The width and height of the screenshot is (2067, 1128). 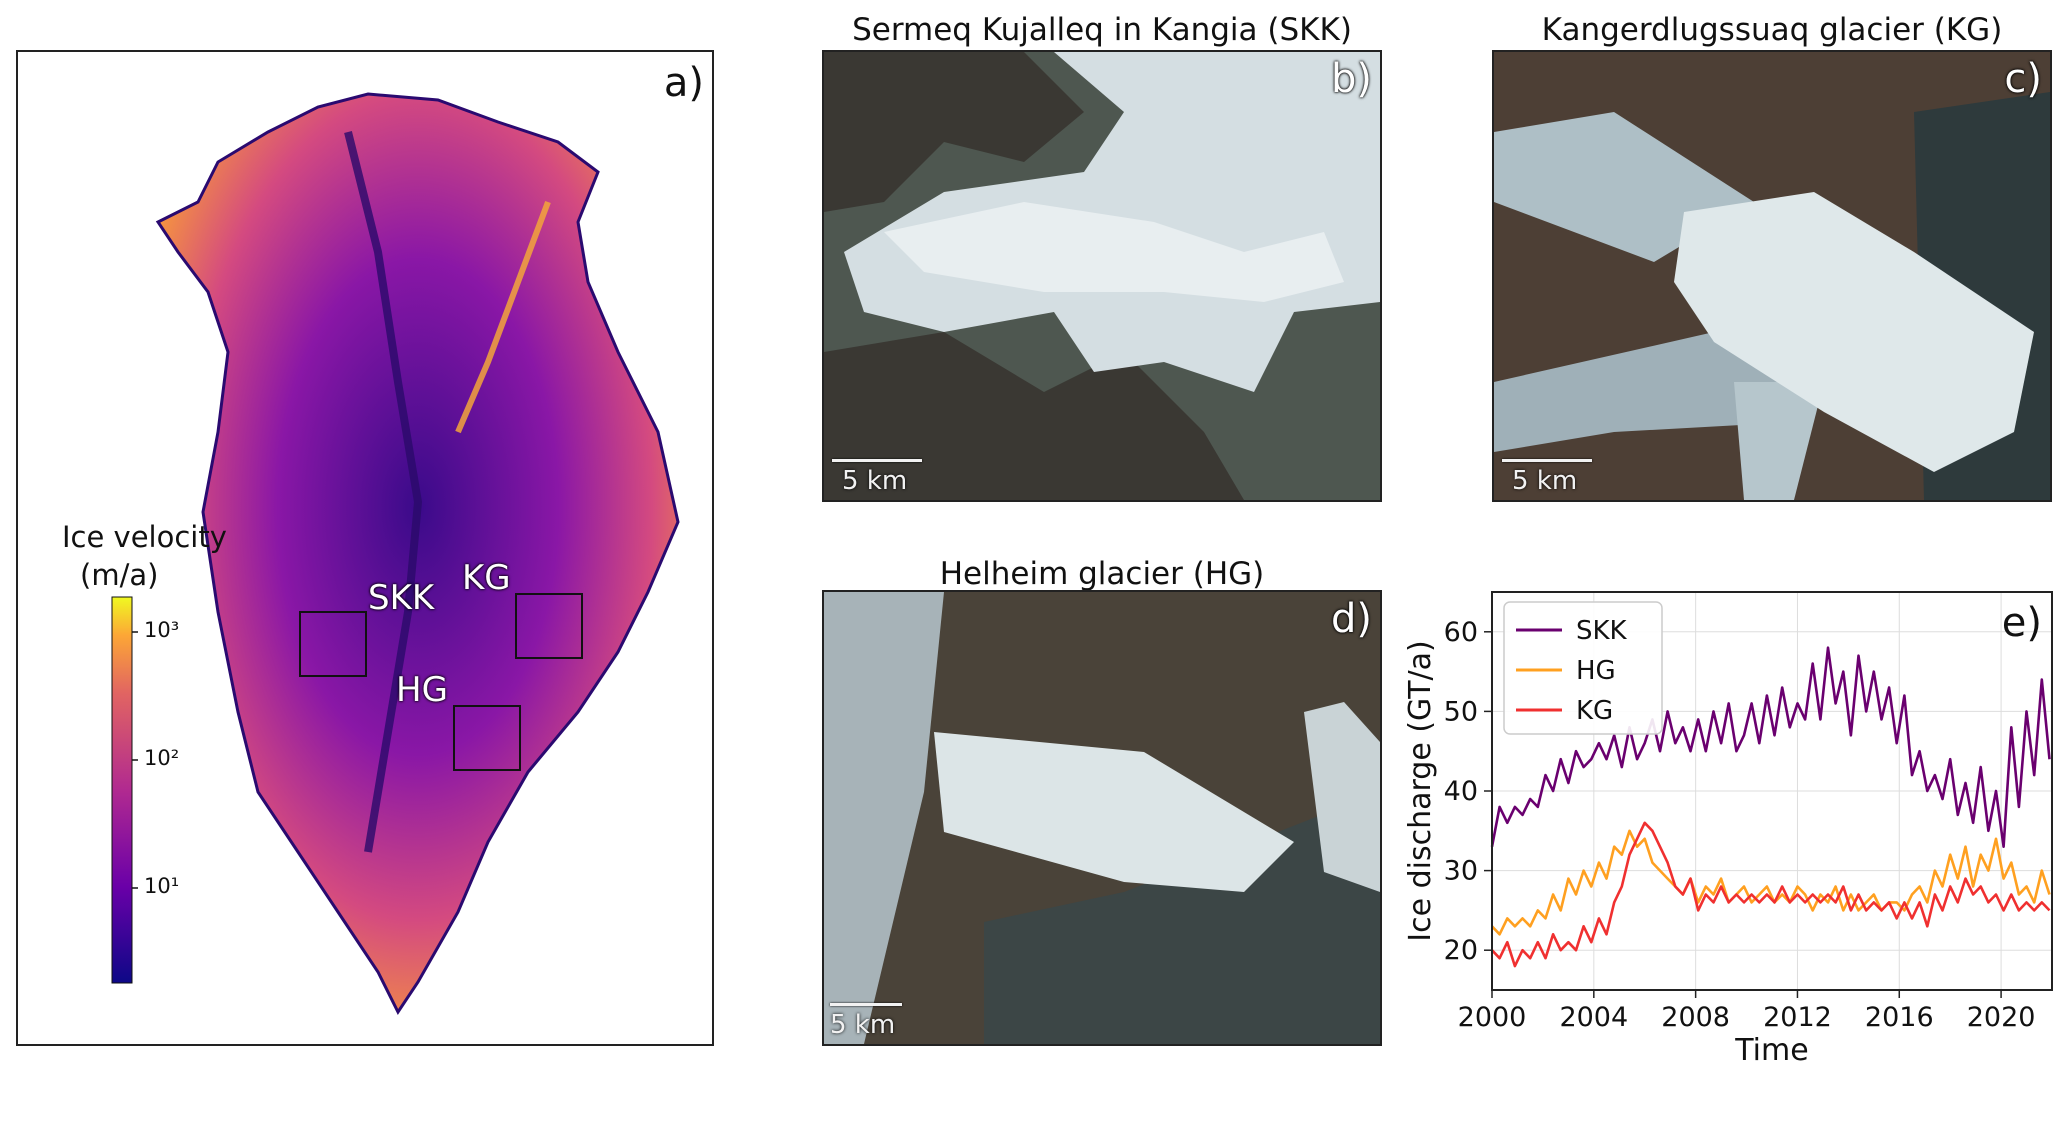 I want to click on x-axis-label: Time, so click(x=1771, y=1050).